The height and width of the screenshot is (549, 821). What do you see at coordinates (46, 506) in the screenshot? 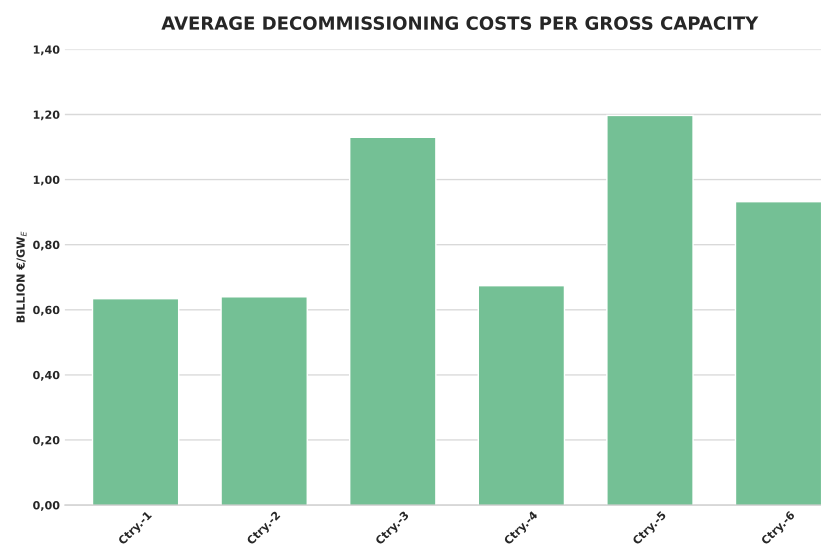
I see `y-tick-label: 0,00` at bounding box center [46, 506].